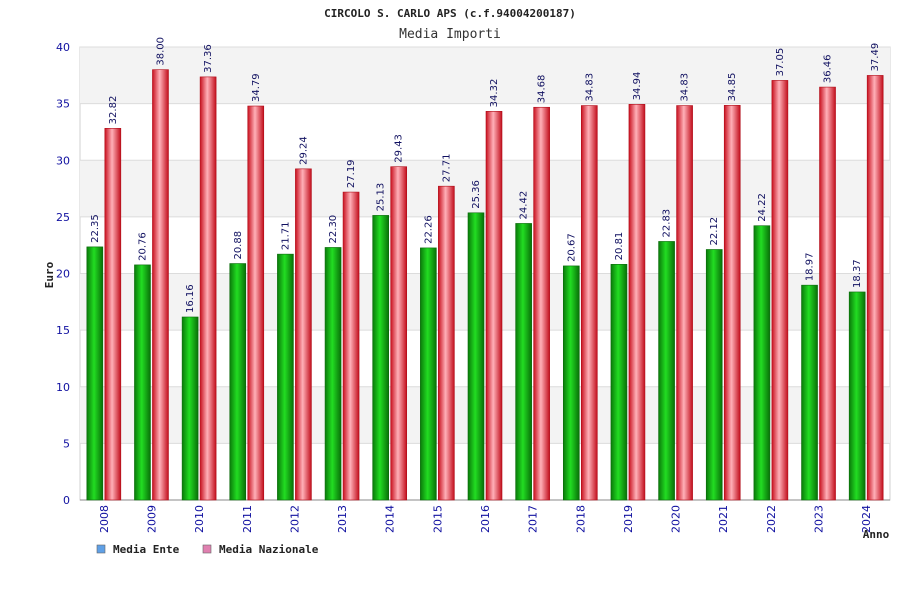 This screenshot has width=900, height=600. What do you see at coordinates (762, 207) in the screenshot?
I see `data-label: 24.22` at bounding box center [762, 207].